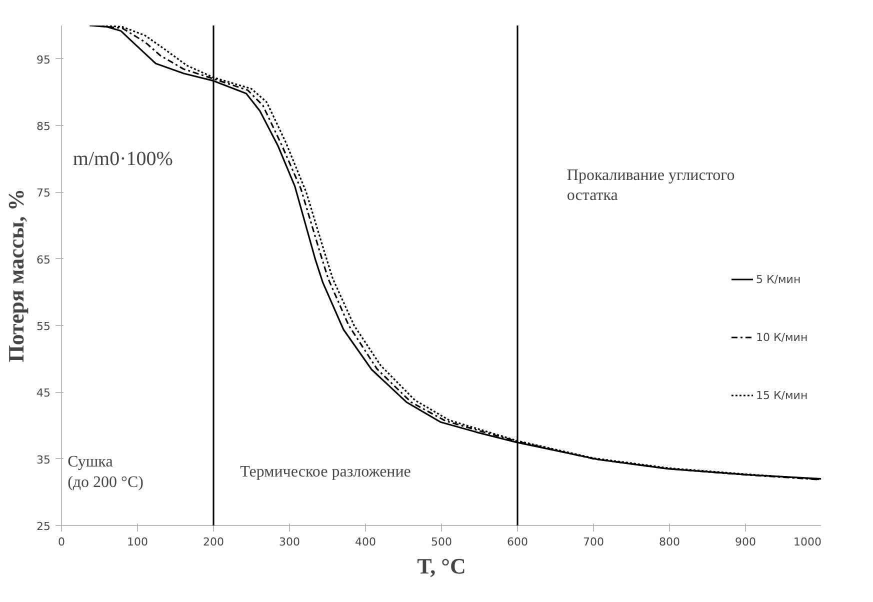  I want to click on legend-label: 15 К/мин, so click(782, 395).